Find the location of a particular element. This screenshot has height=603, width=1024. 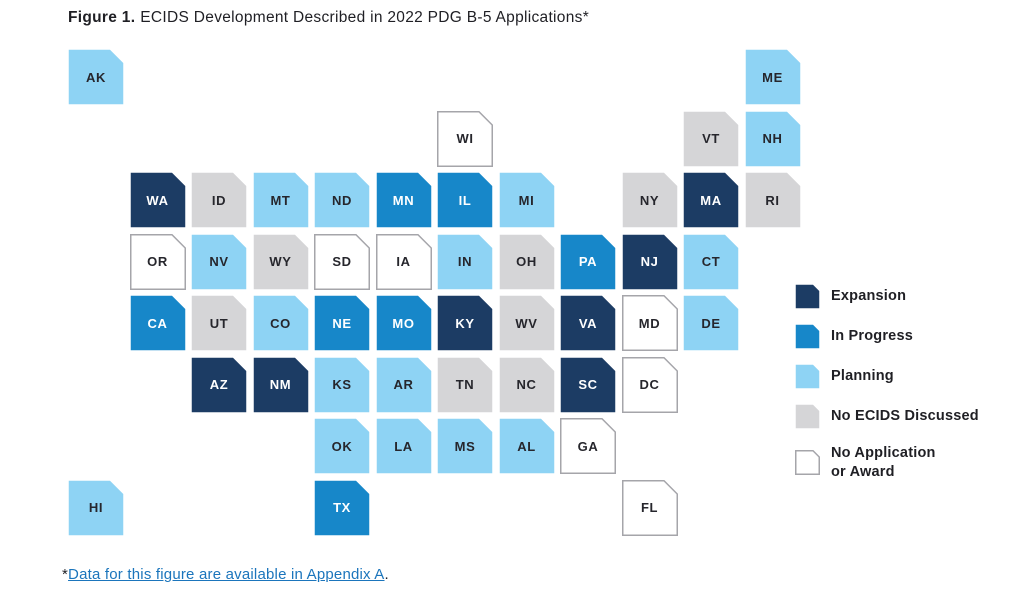

state-tile-va: VA is located at coordinates (588, 323).